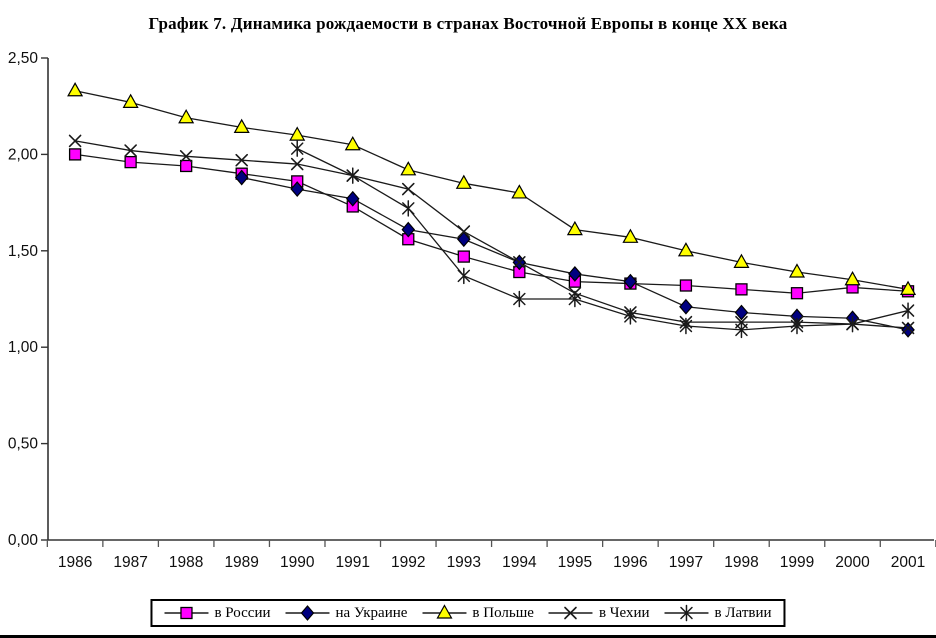  What do you see at coordinates (346, 613) in the screenshot?
I see `legend-item-diamond: на Украине` at bounding box center [346, 613].